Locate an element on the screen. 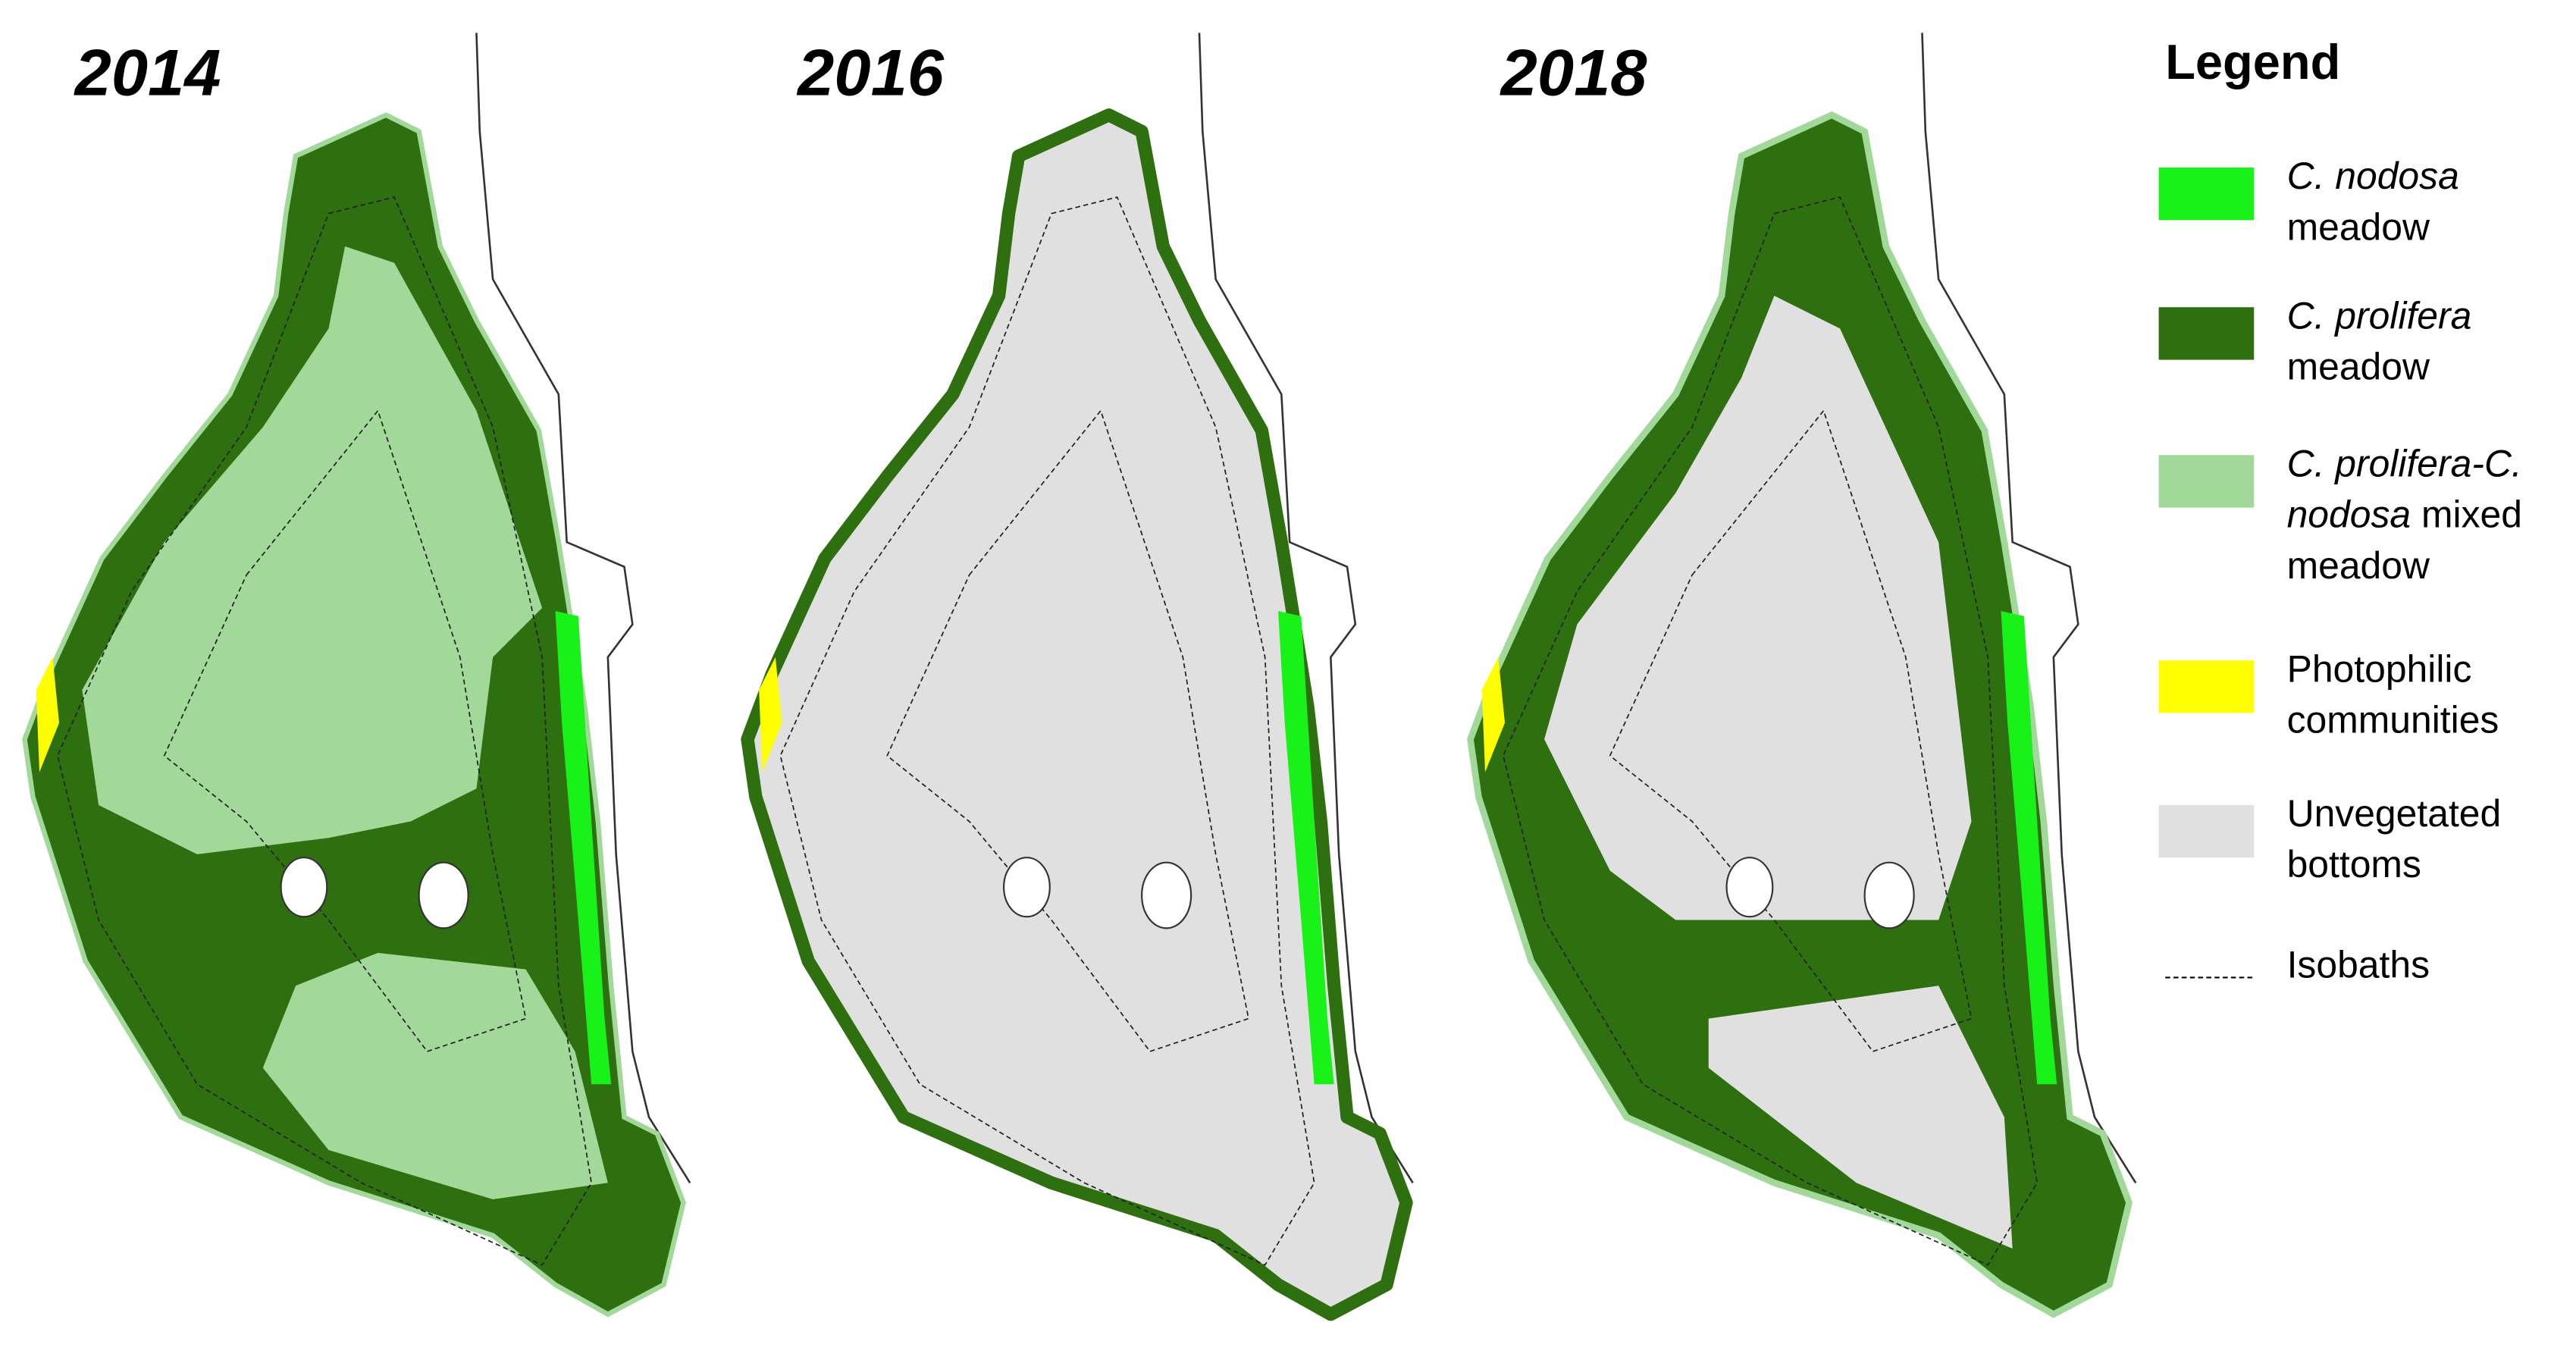 This screenshot has height=1357, width=2576. legend-text: C. prolifera meadow is located at coordinates (2426, 342).